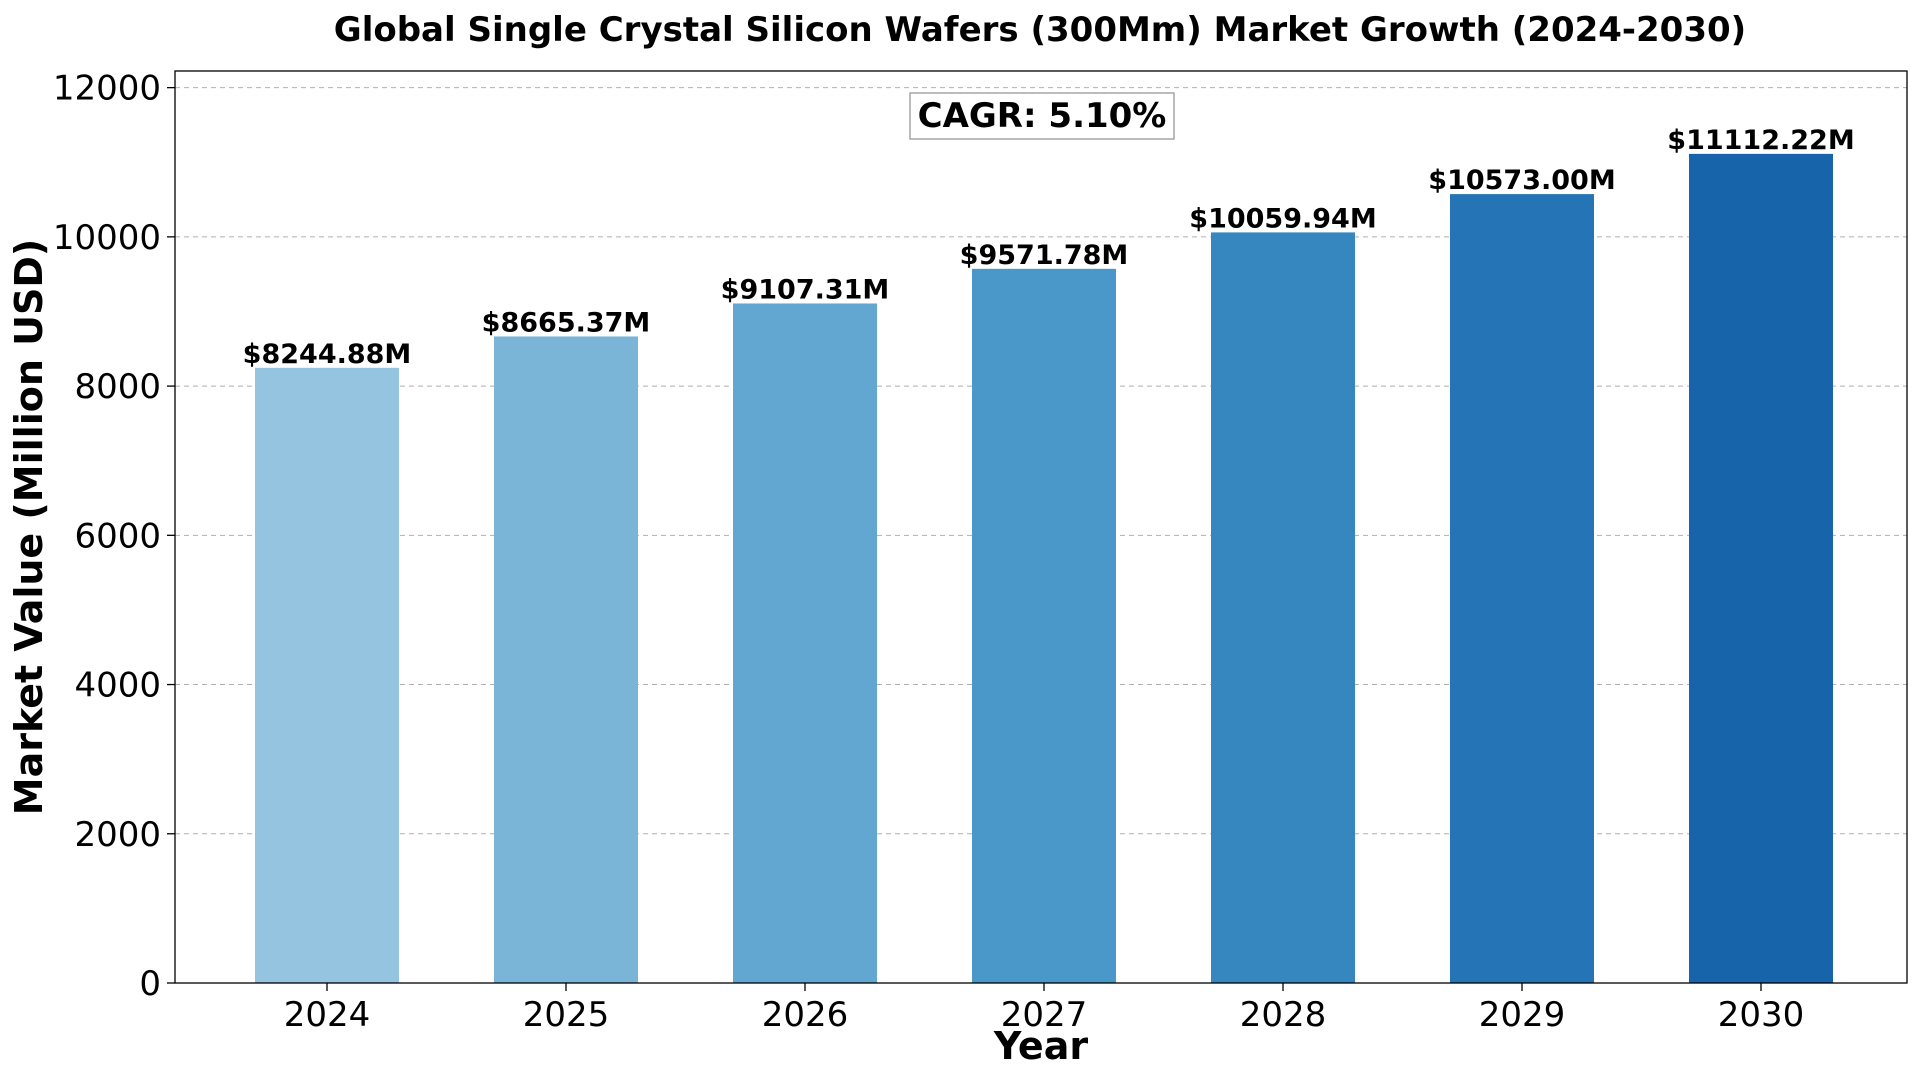  Describe the element at coordinates (1282, 218) in the screenshot. I see `bar-value-label: $10059.94M` at that location.